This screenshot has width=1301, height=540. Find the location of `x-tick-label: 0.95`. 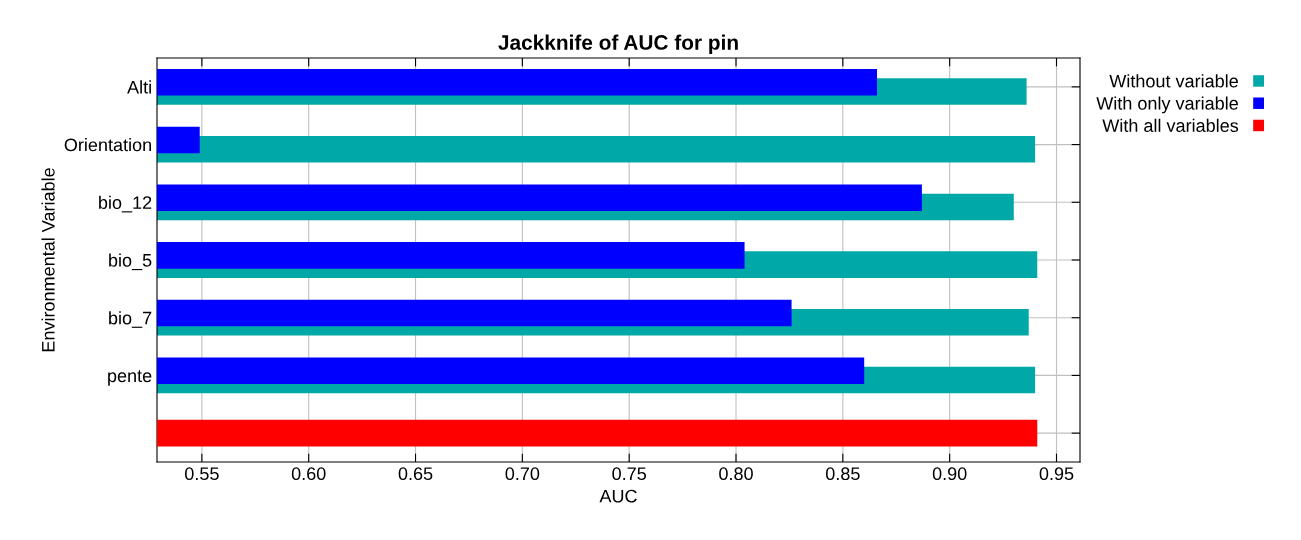

x-tick-label: 0.95 is located at coordinates (1056, 474).